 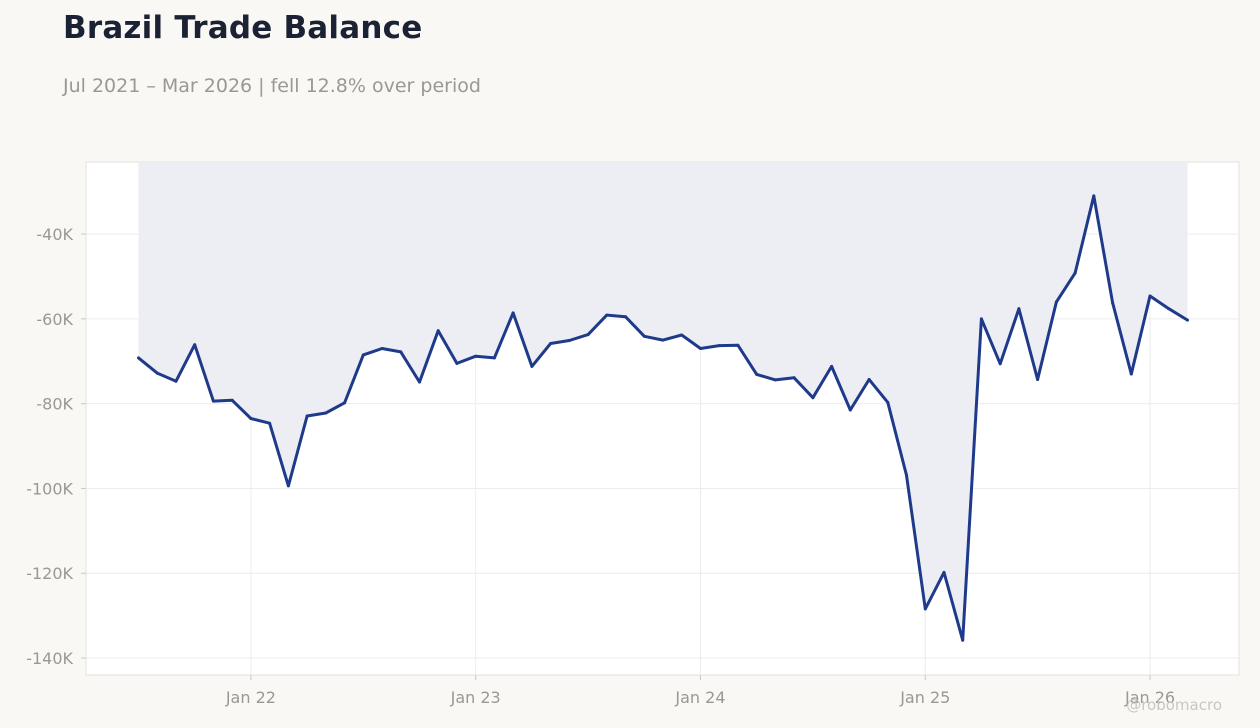 I want to click on x-tick-label: Jan 25, so click(x=924, y=697).